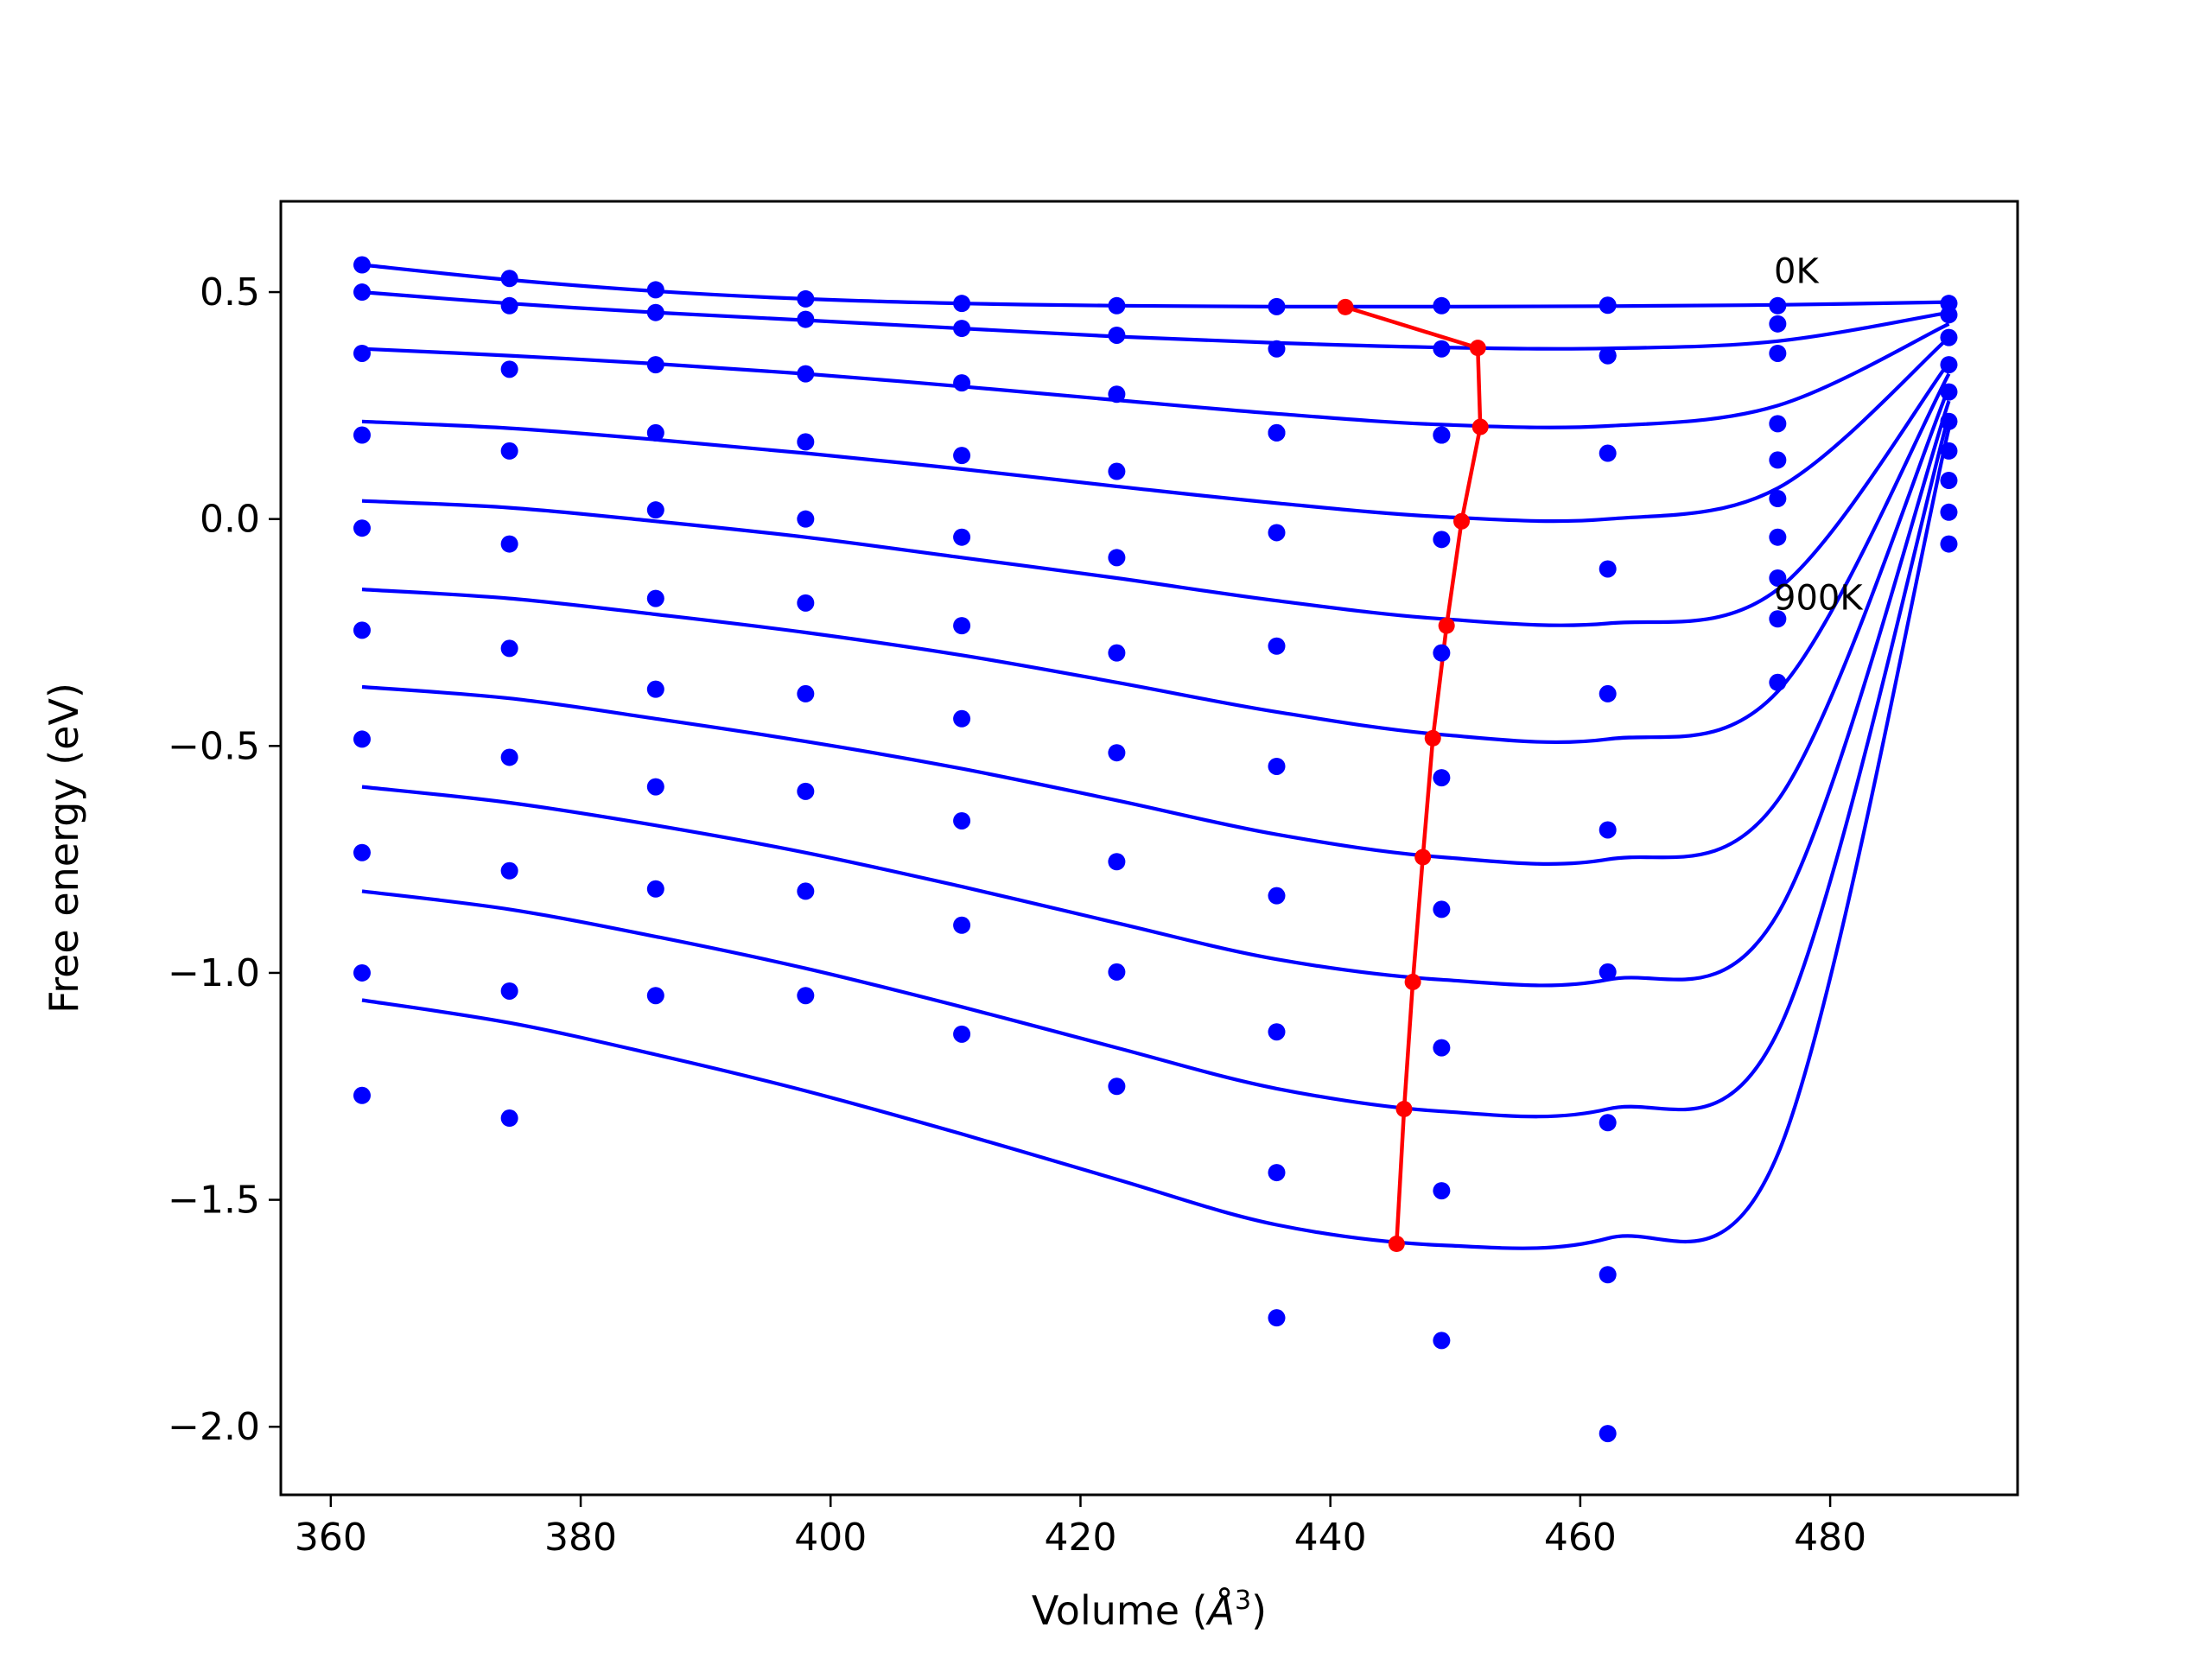 The height and width of the screenshot is (1659, 2212). Describe the element at coordinates (331, 1538) in the screenshot. I see `x-tick-label: 360` at that location.